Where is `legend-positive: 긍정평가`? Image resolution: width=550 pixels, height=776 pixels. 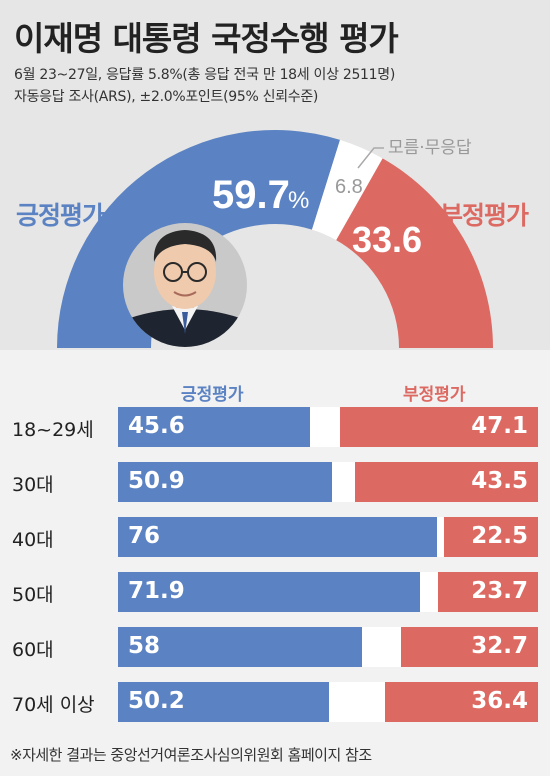
legend-positive: 긍정평가 is located at coordinates (212, 395).